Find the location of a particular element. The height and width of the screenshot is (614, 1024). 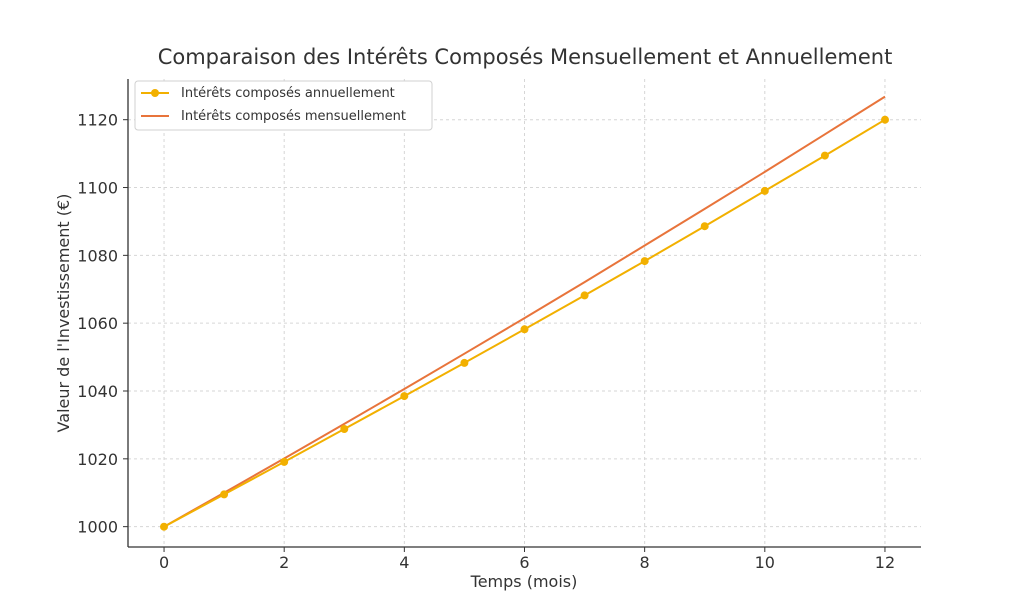

legend-label-annual: Intérêts composés annuellement is located at coordinates (288, 93).